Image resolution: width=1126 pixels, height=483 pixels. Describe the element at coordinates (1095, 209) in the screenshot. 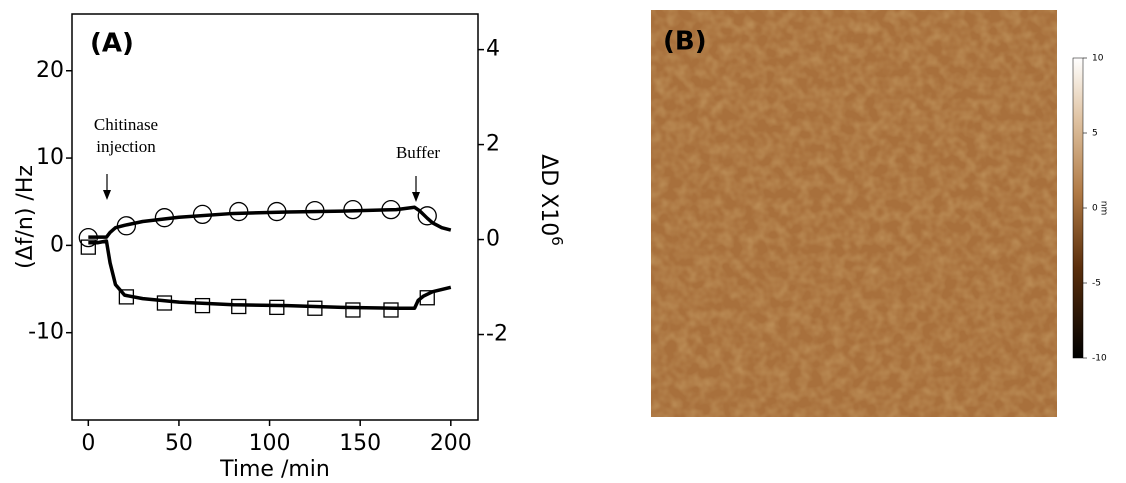

I see `colorbar-tick-label: 0` at that location.